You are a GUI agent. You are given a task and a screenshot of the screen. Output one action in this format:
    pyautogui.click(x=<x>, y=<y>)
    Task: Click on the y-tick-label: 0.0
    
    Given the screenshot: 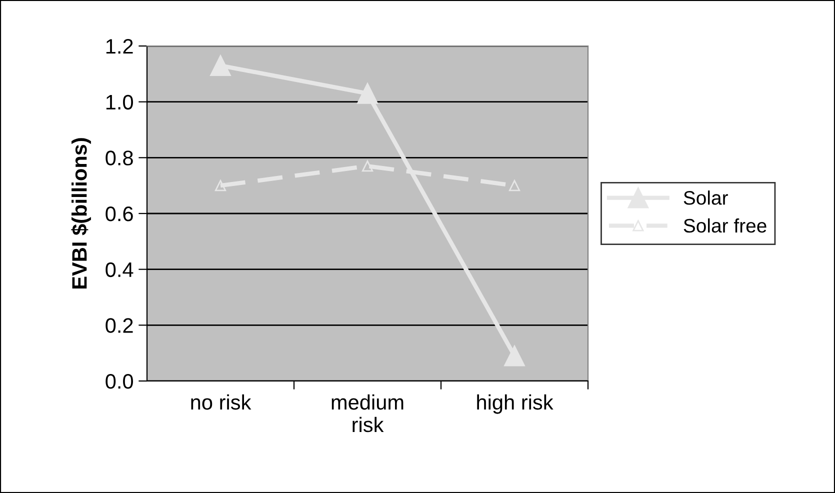 What is the action you would take?
    pyautogui.click(x=119, y=381)
    